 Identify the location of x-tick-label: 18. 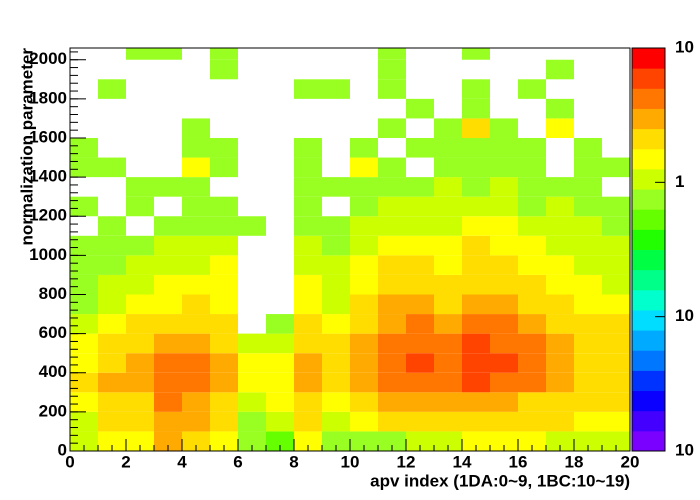
(574, 461).